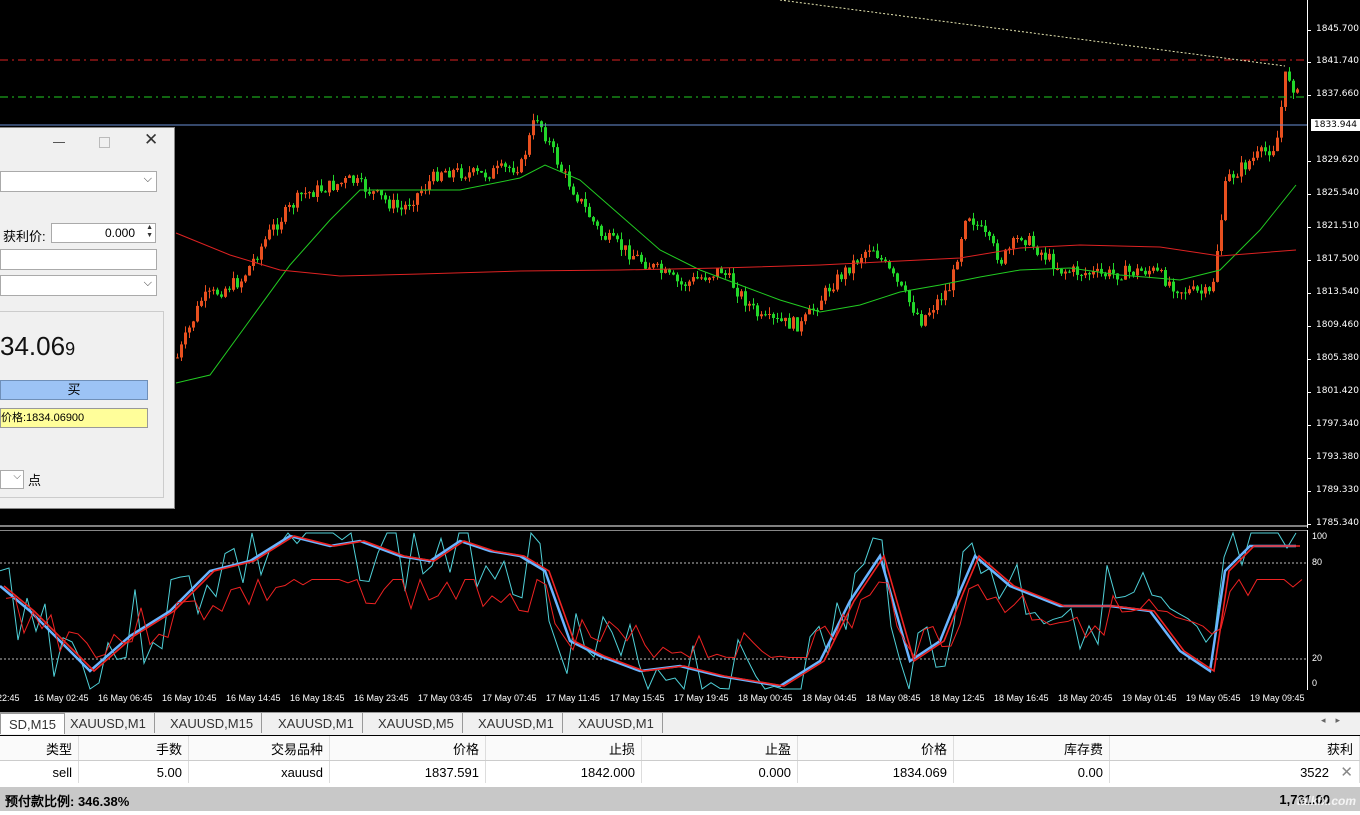 The width and height of the screenshot is (1360, 815). I want to click on maximize-icon, so click(104, 142).